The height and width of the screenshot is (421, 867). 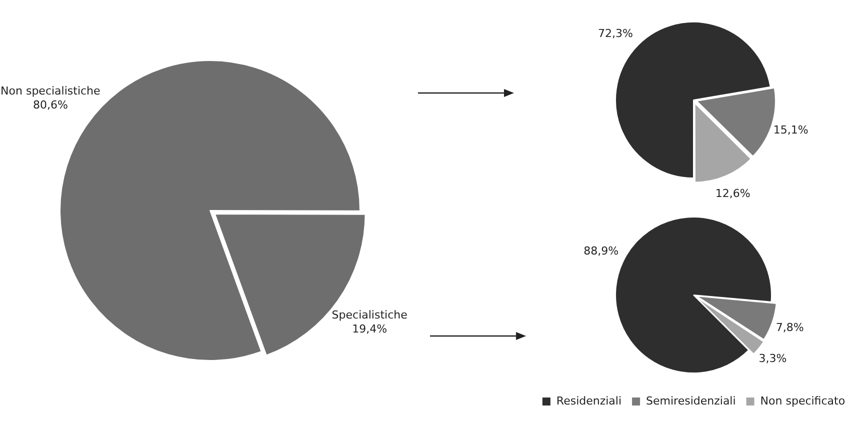 What do you see at coordinates (772, 359) in the screenshot?
I see `data-label: 3,3%` at bounding box center [772, 359].